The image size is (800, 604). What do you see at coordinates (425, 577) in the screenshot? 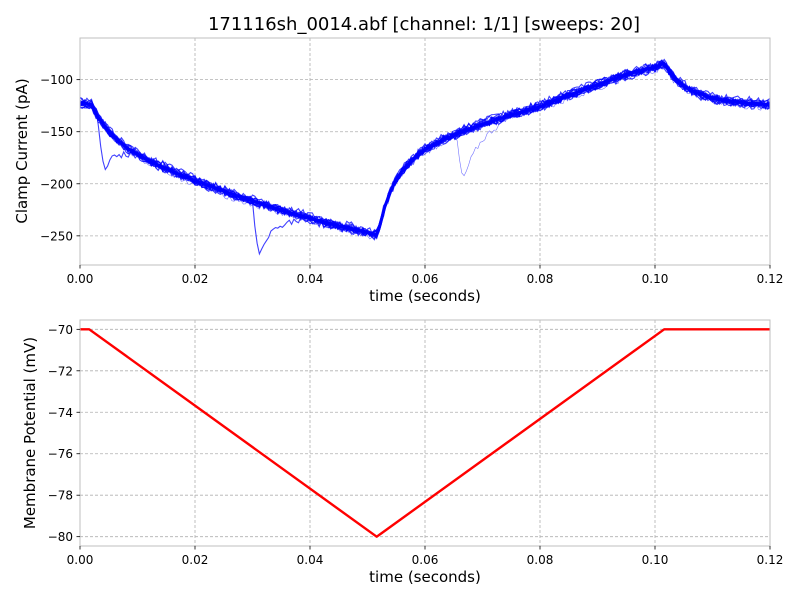
I see `bottom-x-axis-label: time (seconds)` at bounding box center [425, 577].